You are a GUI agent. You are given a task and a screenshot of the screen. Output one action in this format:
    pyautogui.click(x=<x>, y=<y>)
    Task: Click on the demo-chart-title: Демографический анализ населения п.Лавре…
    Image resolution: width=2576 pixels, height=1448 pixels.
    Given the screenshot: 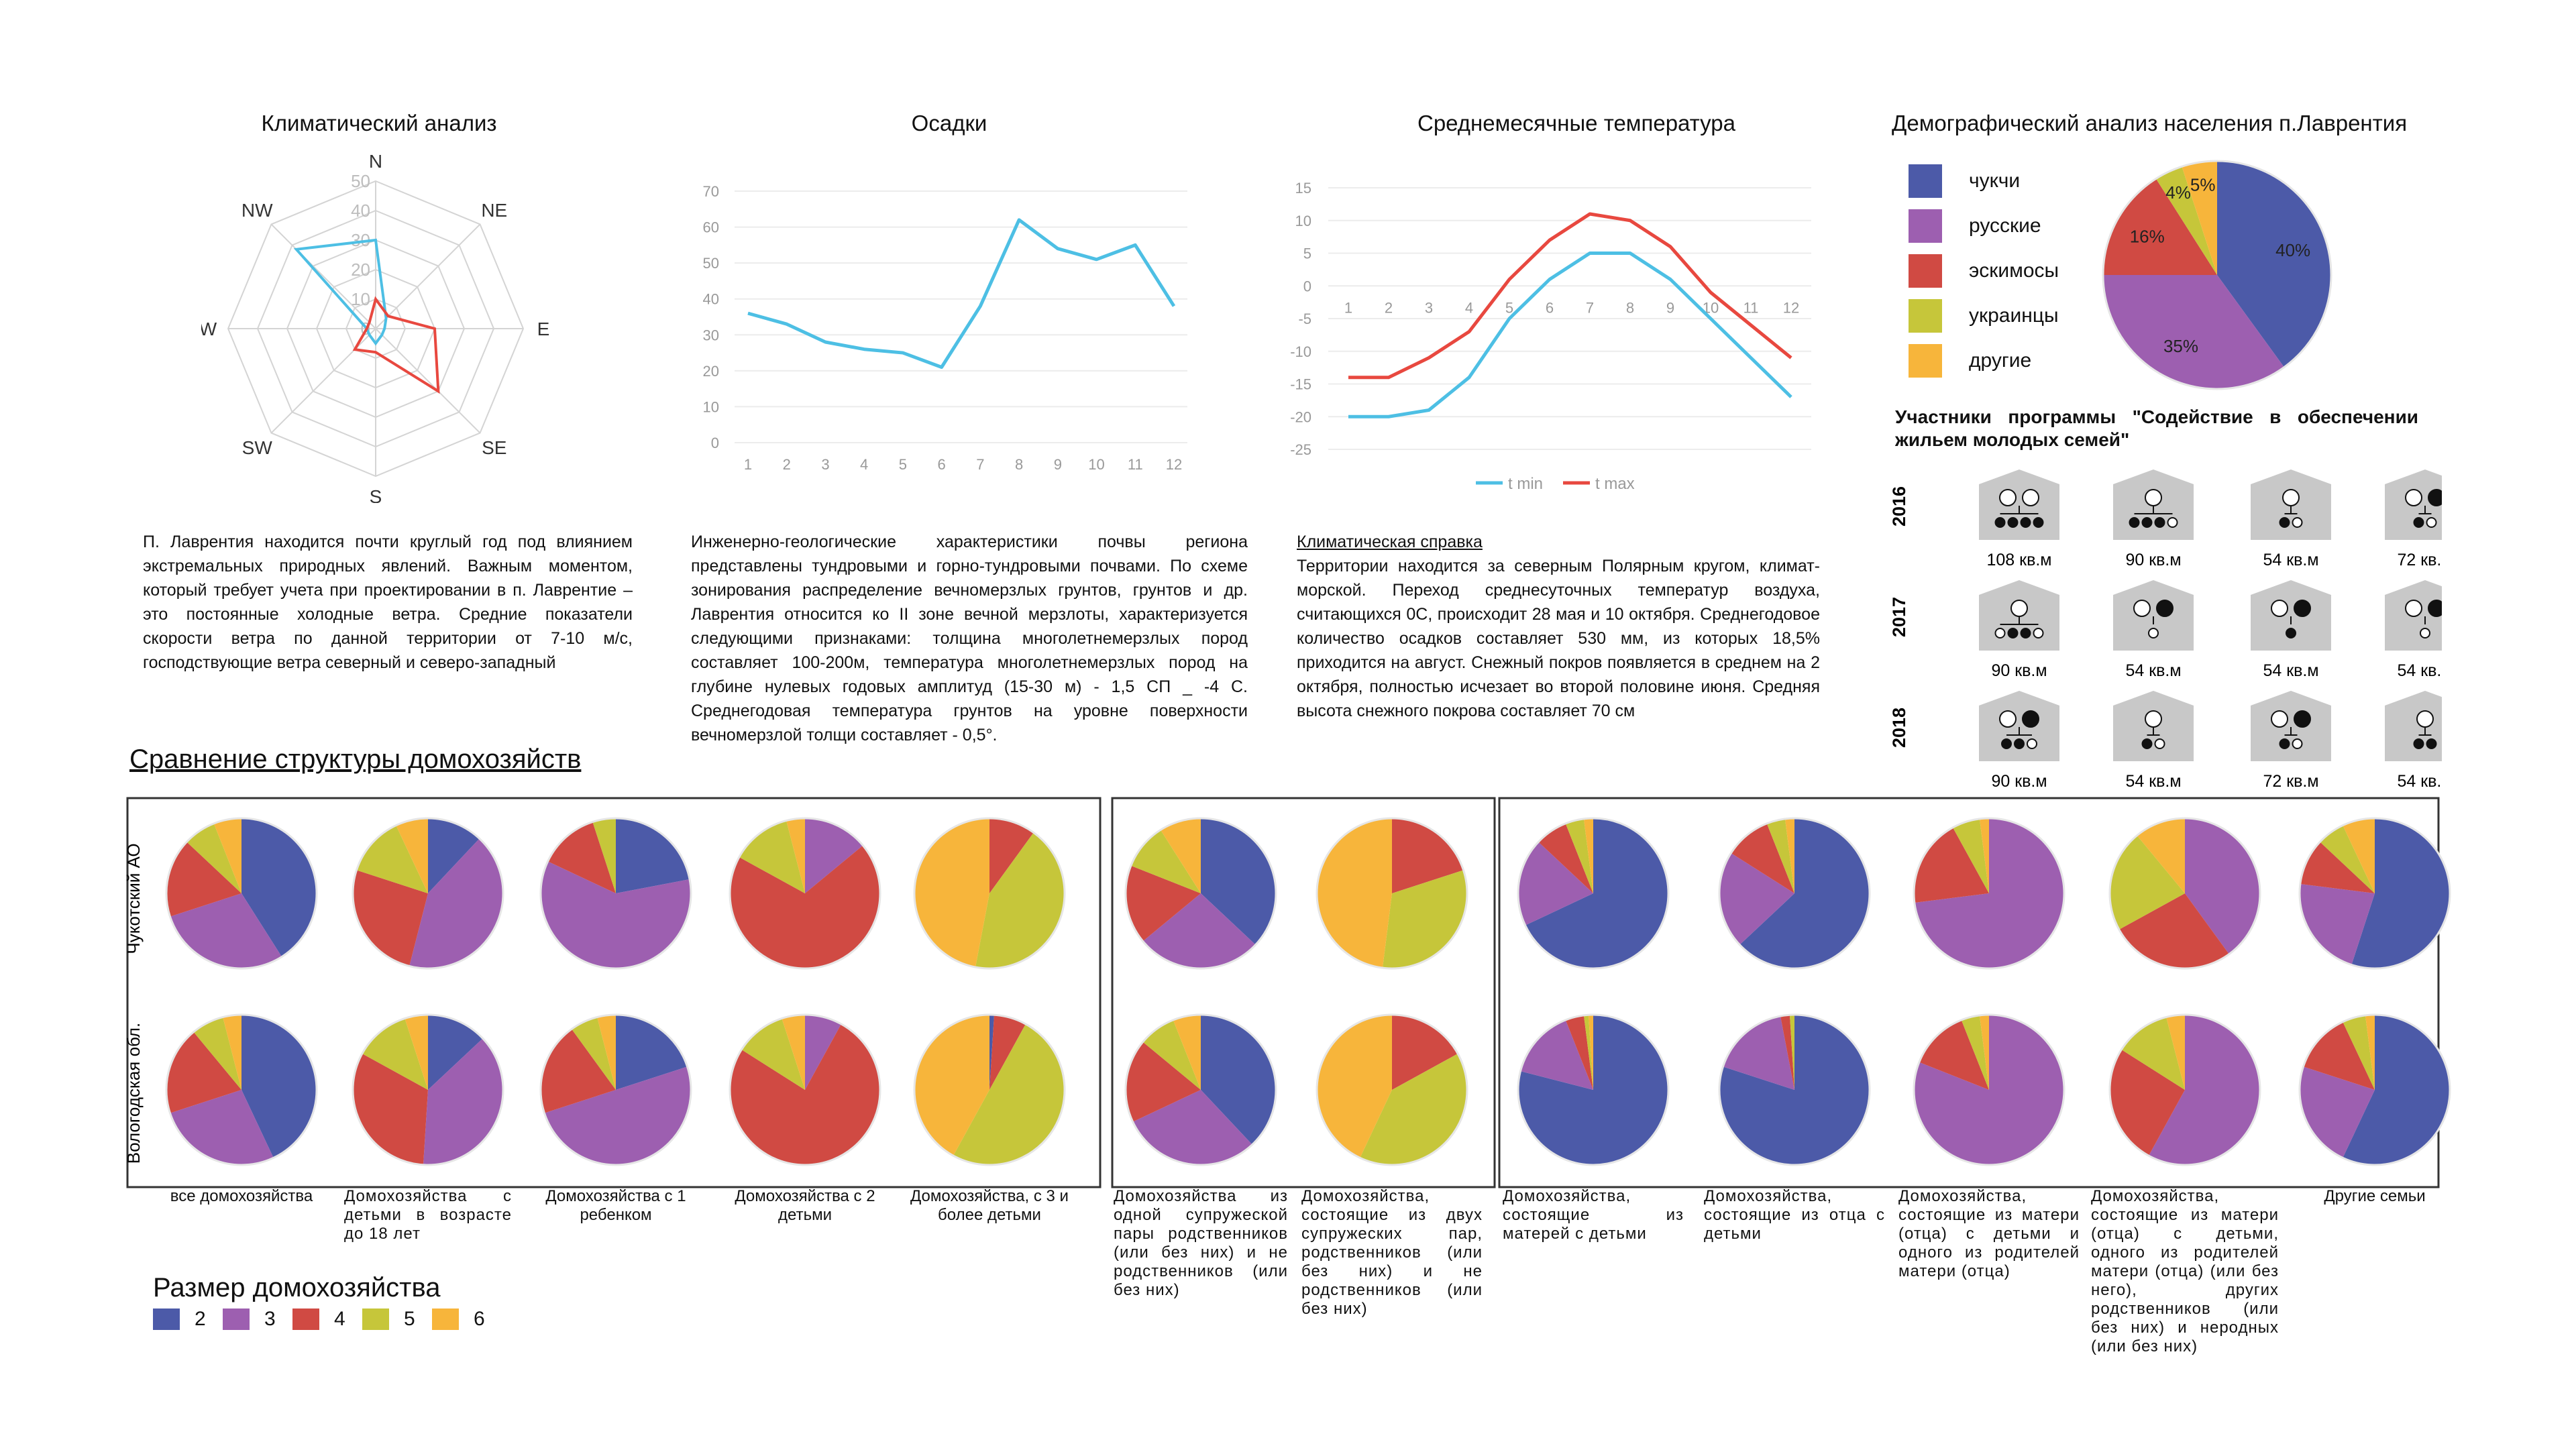 What is the action you would take?
    pyautogui.click(x=2150, y=123)
    